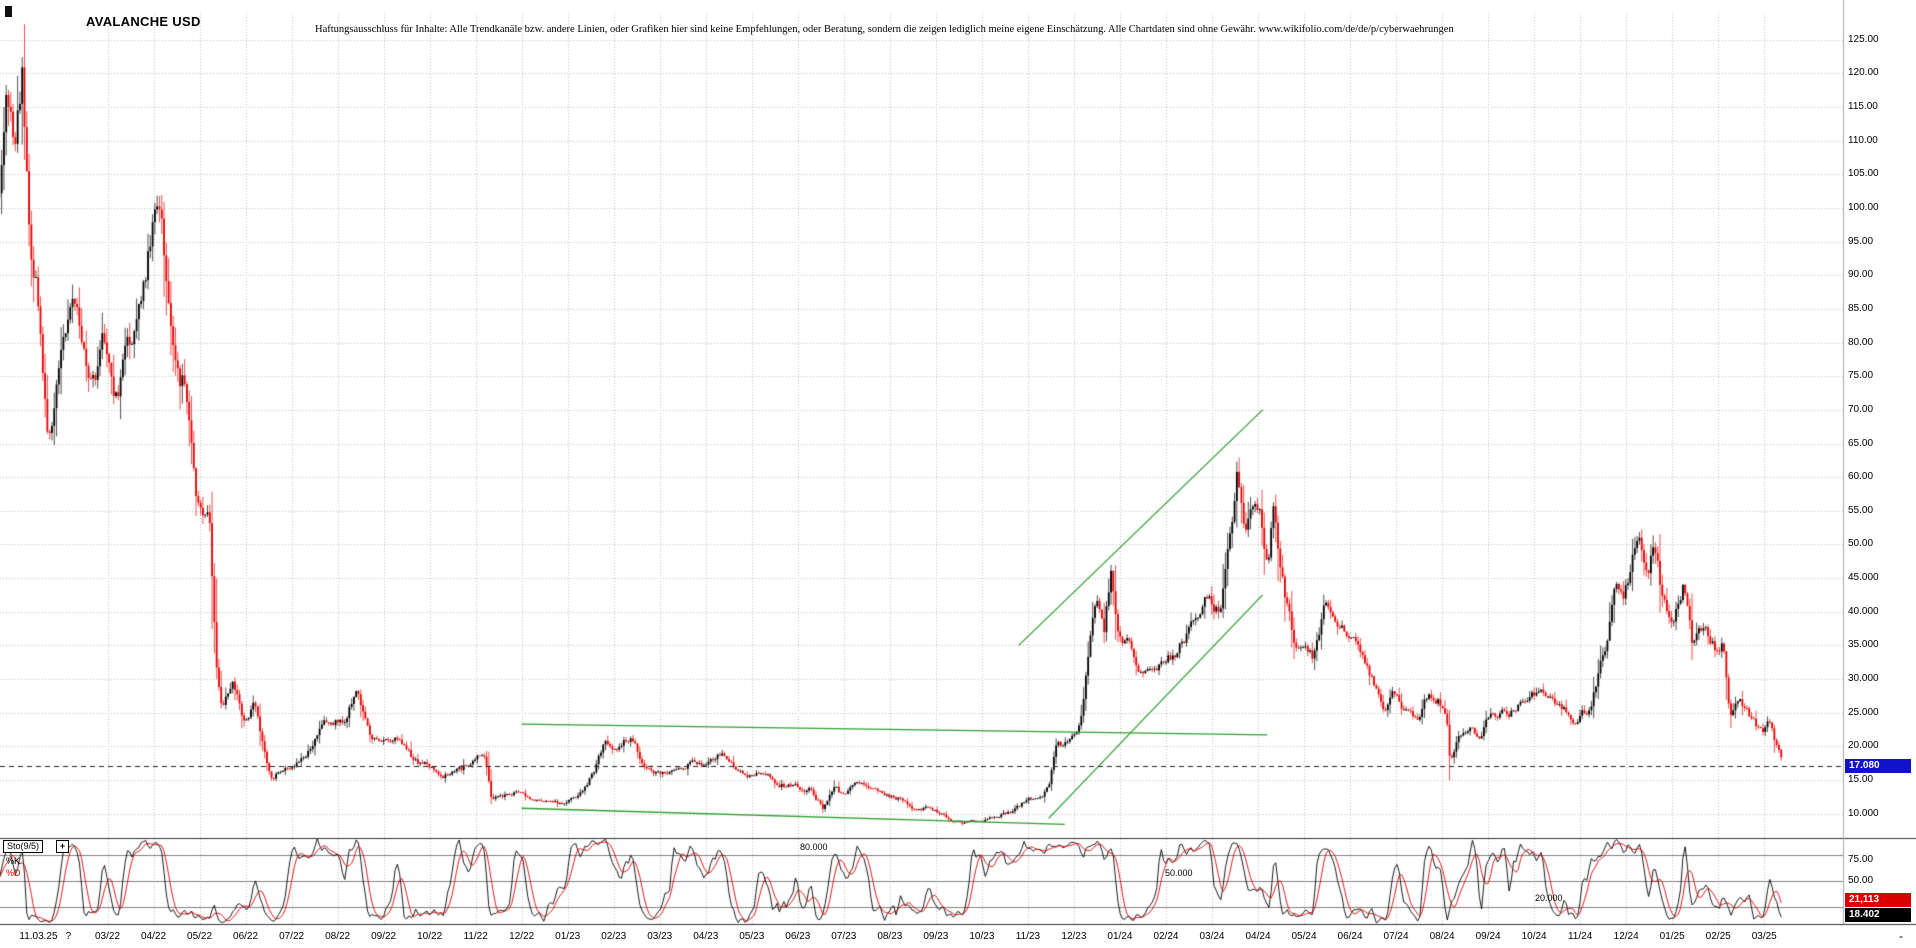 This screenshot has width=1916, height=948. What do you see at coordinates (1863, 106) in the screenshot?
I see `price-tick-label: 115.00` at bounding box center [1863, 106].